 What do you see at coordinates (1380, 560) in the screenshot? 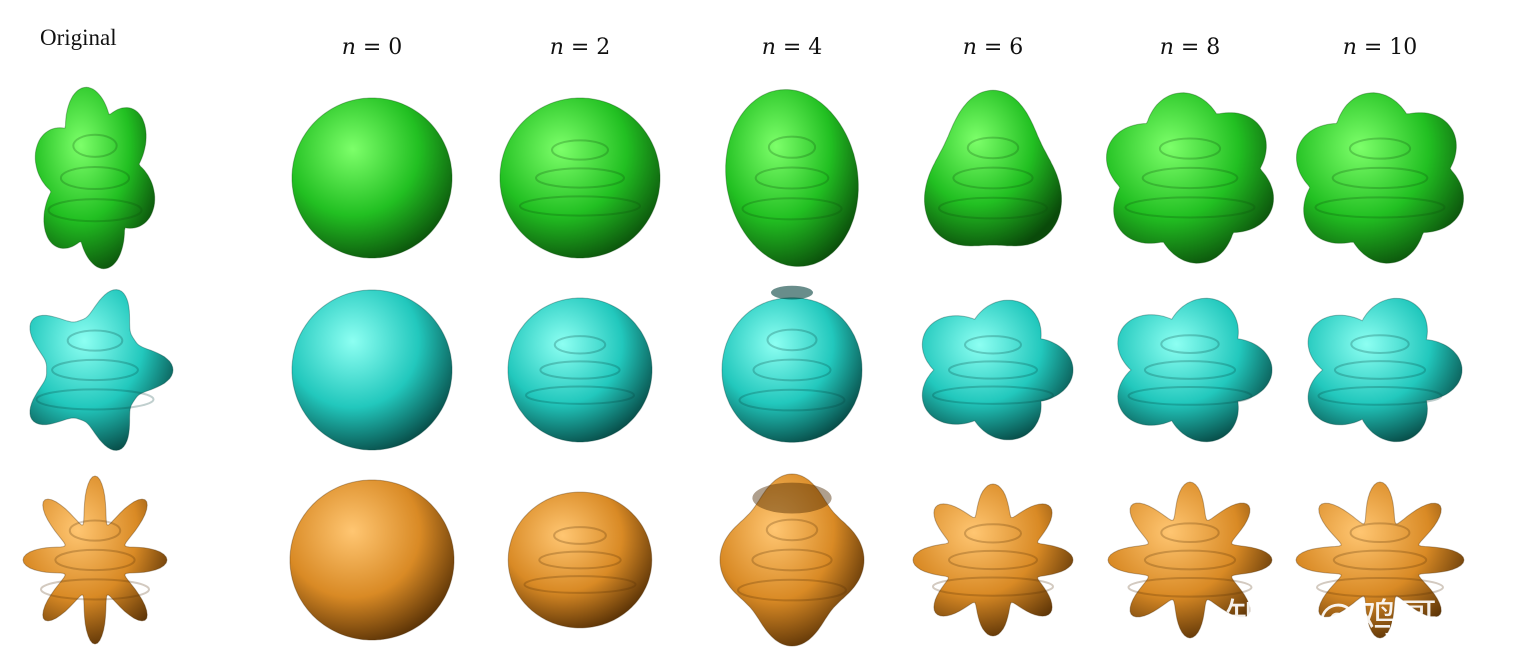
I see `shape-r2-c6` at bounding box center [1380, 560].